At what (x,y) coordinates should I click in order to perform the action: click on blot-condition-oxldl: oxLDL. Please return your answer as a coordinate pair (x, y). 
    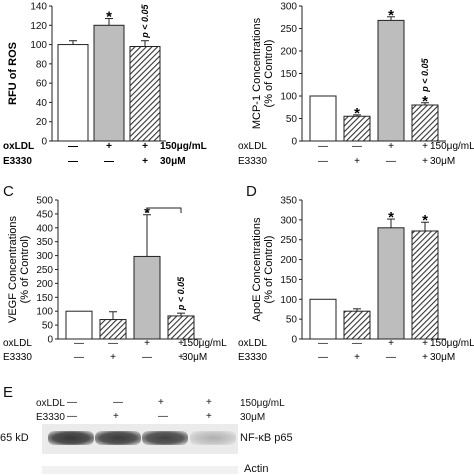
    Looking at the image, I should click on (50, 403).